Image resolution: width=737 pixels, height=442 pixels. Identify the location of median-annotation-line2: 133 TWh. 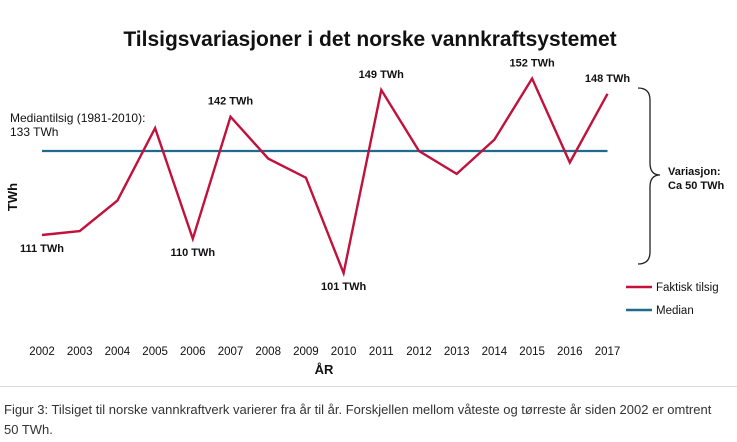
(34, 132).